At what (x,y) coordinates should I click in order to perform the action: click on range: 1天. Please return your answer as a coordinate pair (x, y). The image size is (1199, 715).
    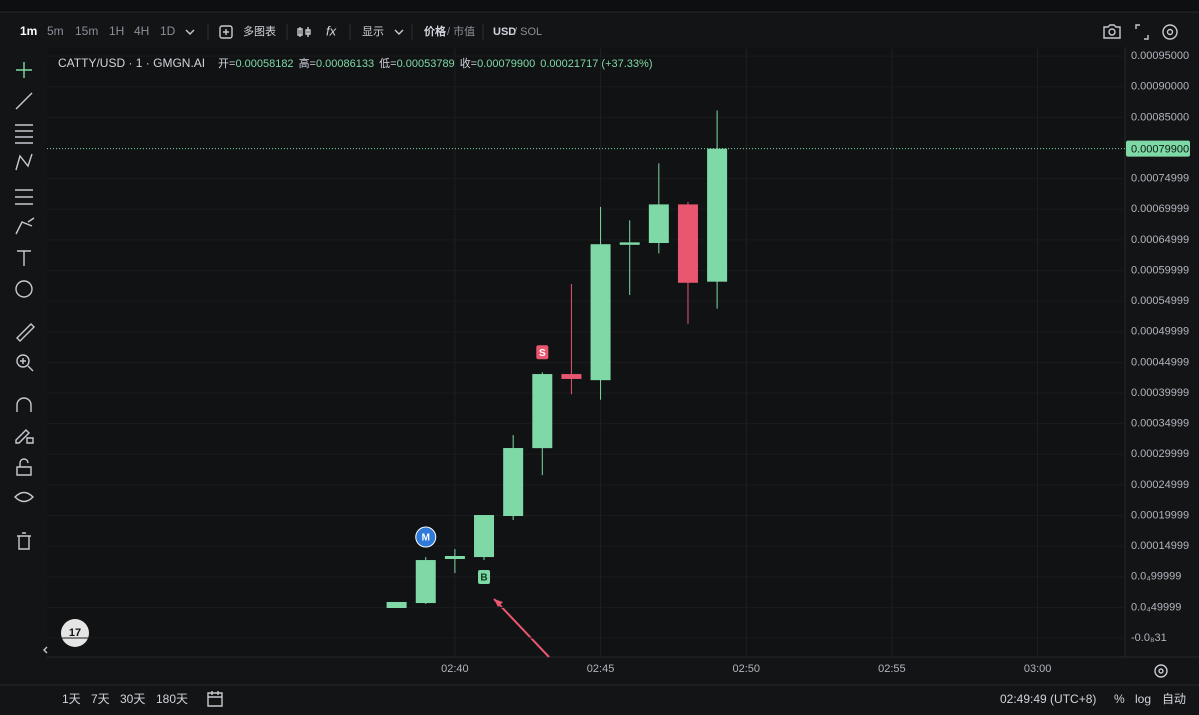
    Looking at the image, I should click on (71, 699).